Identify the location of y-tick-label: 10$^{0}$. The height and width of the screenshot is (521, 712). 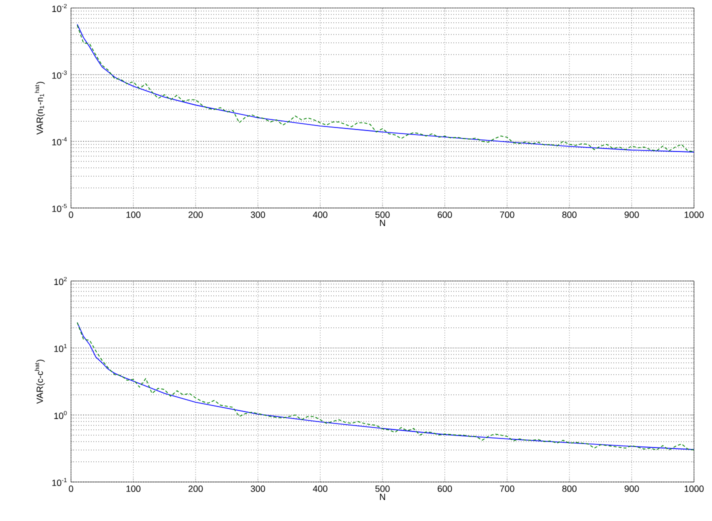
(60, 415).